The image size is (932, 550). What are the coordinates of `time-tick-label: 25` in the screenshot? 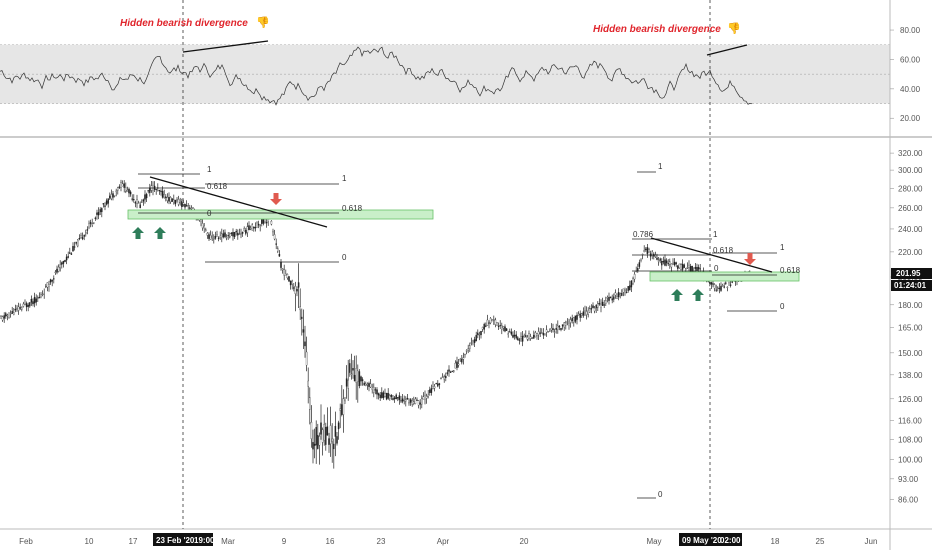 It's located at (820, 541).